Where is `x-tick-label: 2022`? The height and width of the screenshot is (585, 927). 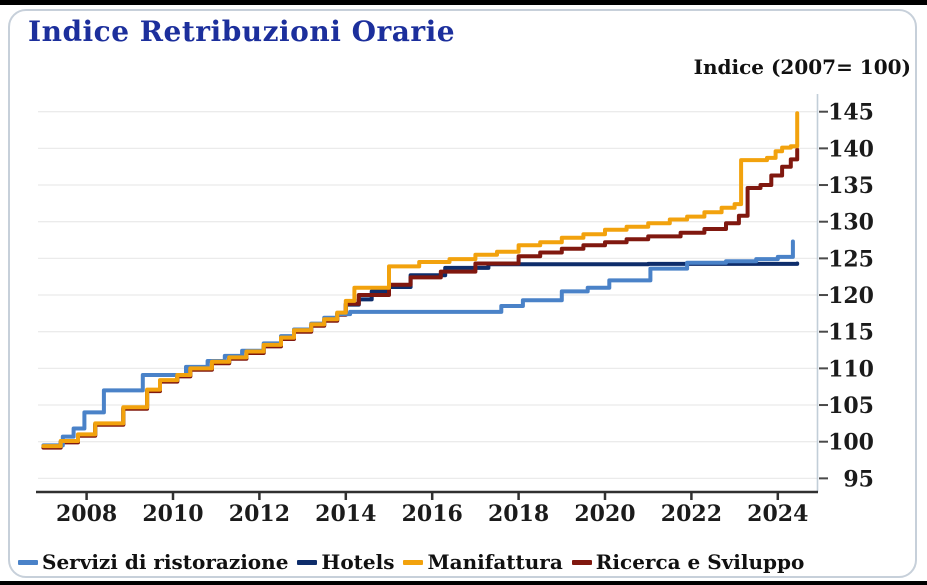
x-tick-label: 2022 is located at coordinates (691, 514).